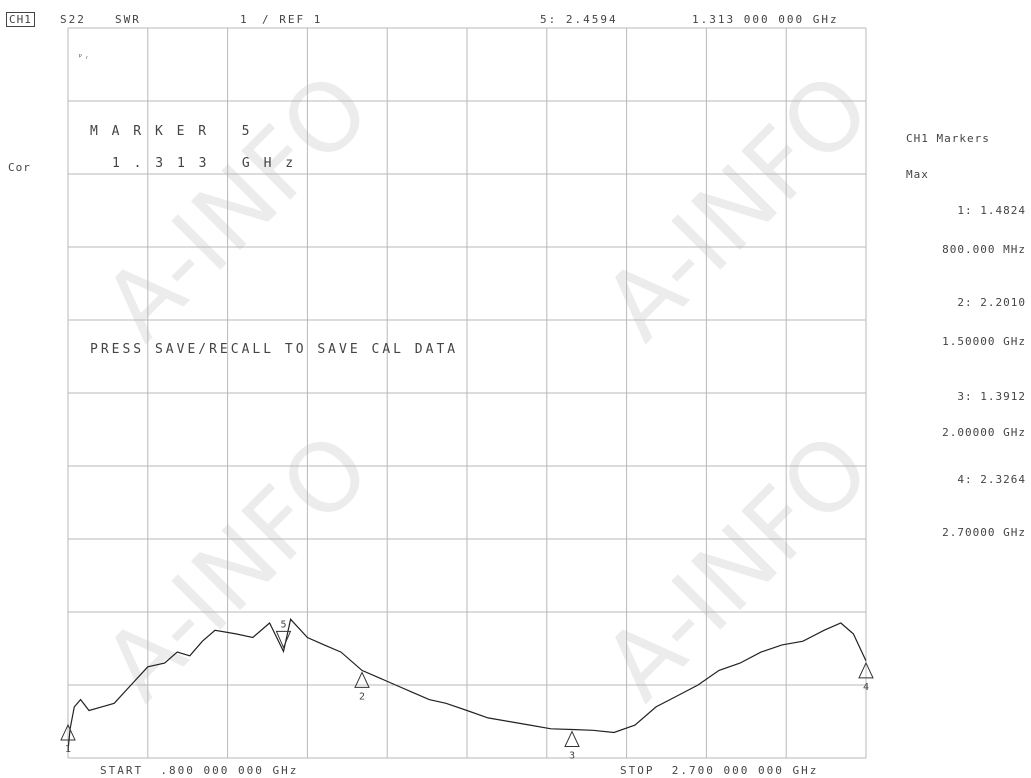 The width and height of the screenshot is (1031, 778). Describe the element at coordinates (917, 174) in the screenshot. I see `markers-panel-subtitle: Max` at that location.